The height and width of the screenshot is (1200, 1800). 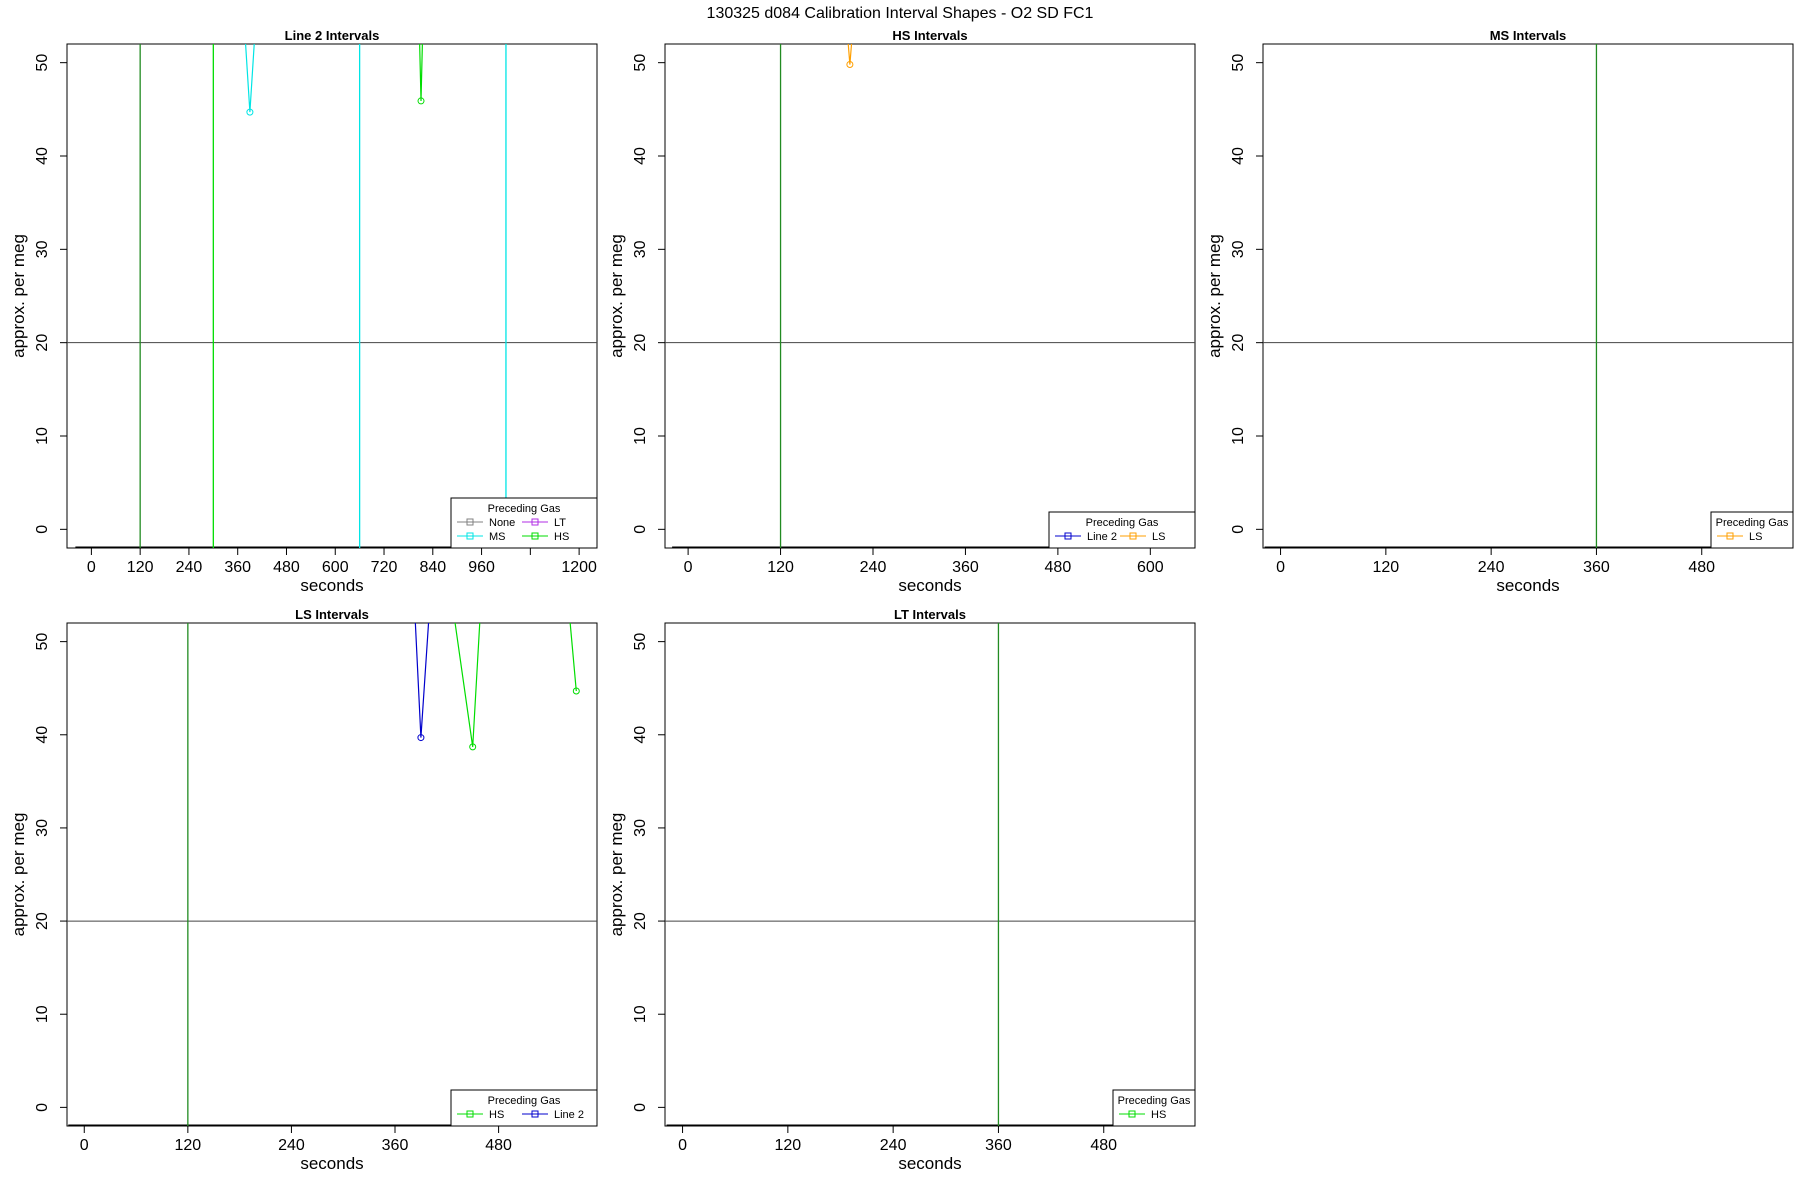 I want to click on x-axis-label: seconds, so click(x=929, y=1163).